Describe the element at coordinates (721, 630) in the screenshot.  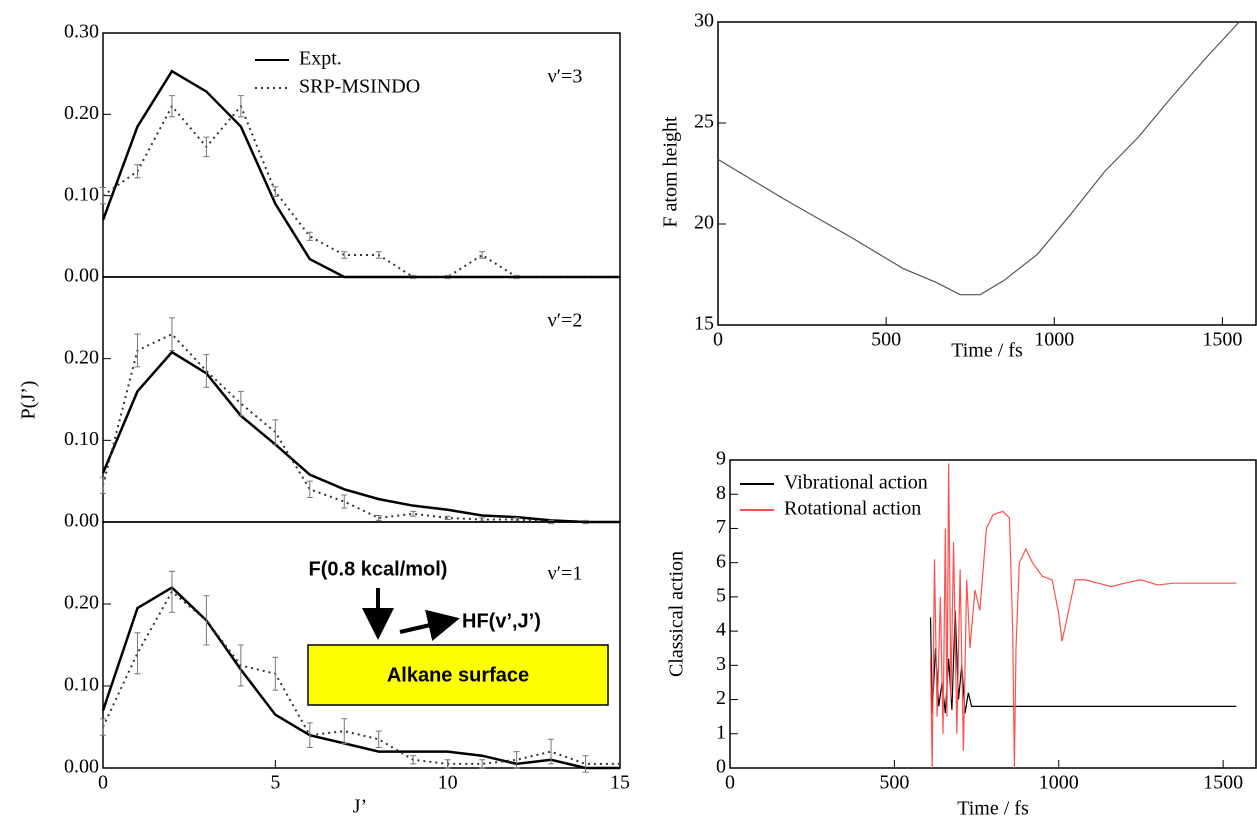
I see `y-tick-label: 4` at that location.